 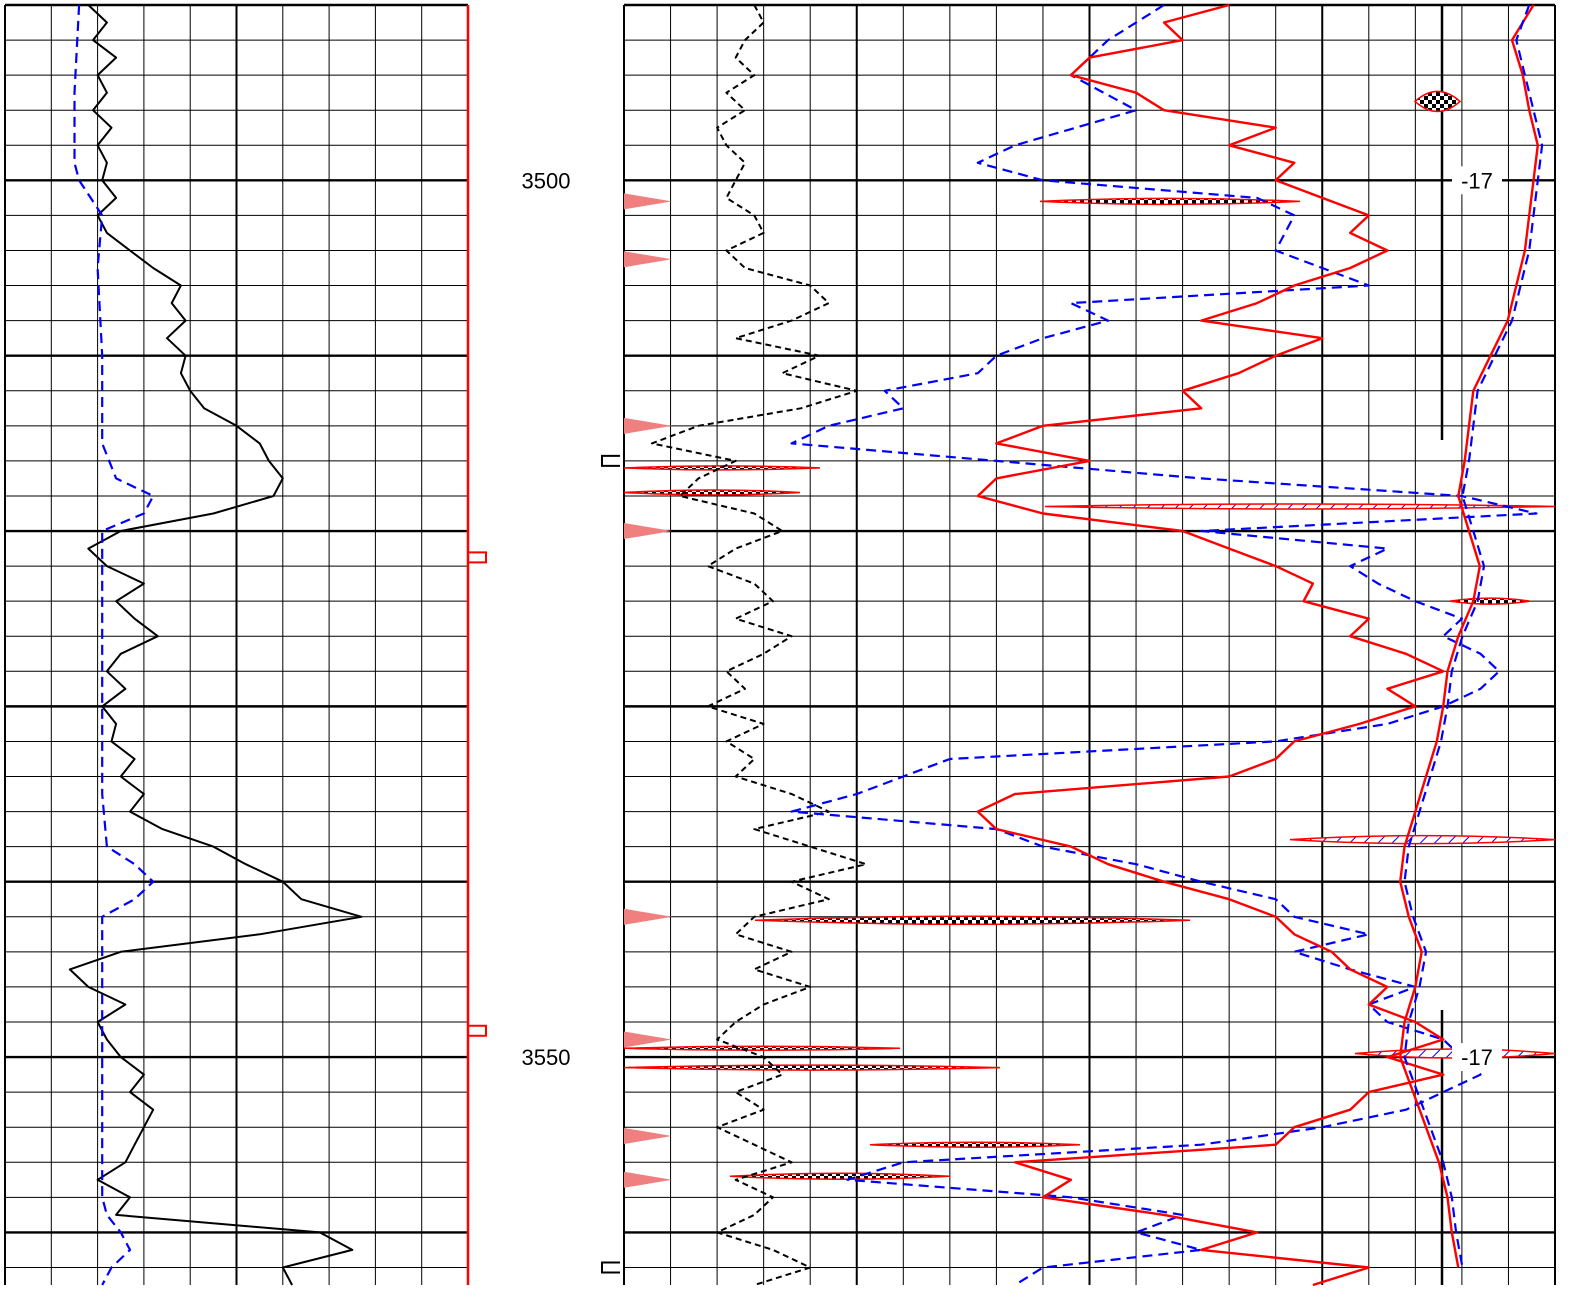 What do you see at coordinates (1469, 636) in the screenshot?
I see `track-3-red-solid-curve` at bounding box center [1469, 636].